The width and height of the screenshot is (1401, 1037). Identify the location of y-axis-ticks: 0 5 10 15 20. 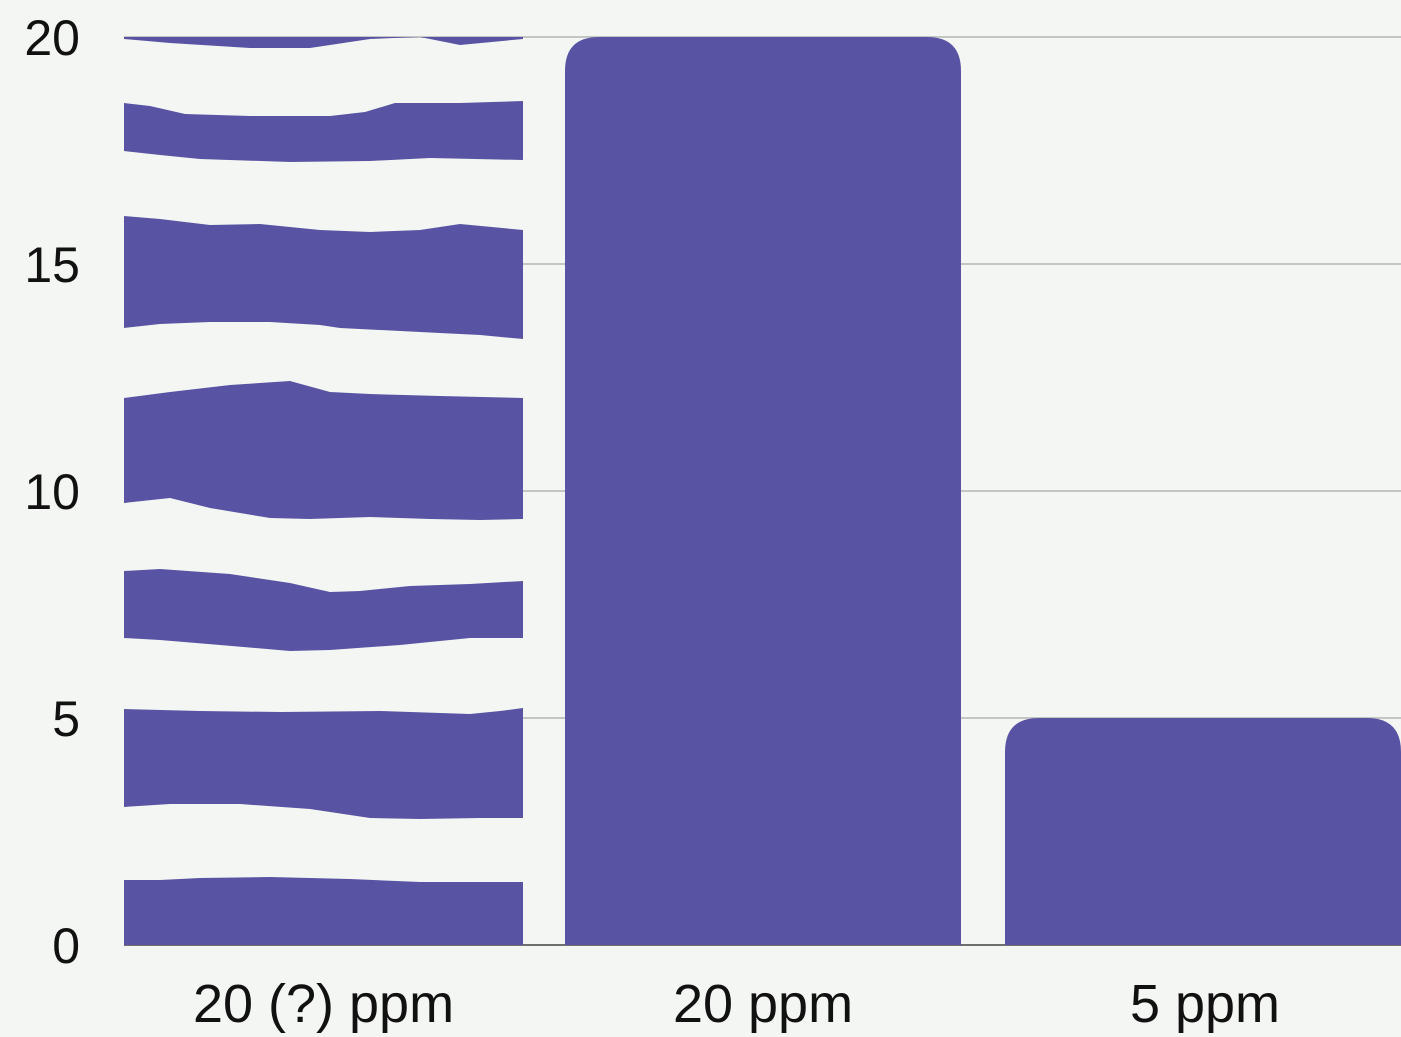
(52, 492).